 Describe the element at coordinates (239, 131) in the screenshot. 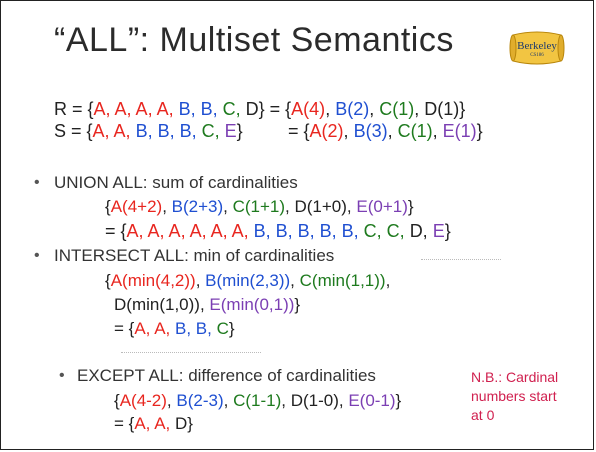

I see `s-mid: }` at that location.